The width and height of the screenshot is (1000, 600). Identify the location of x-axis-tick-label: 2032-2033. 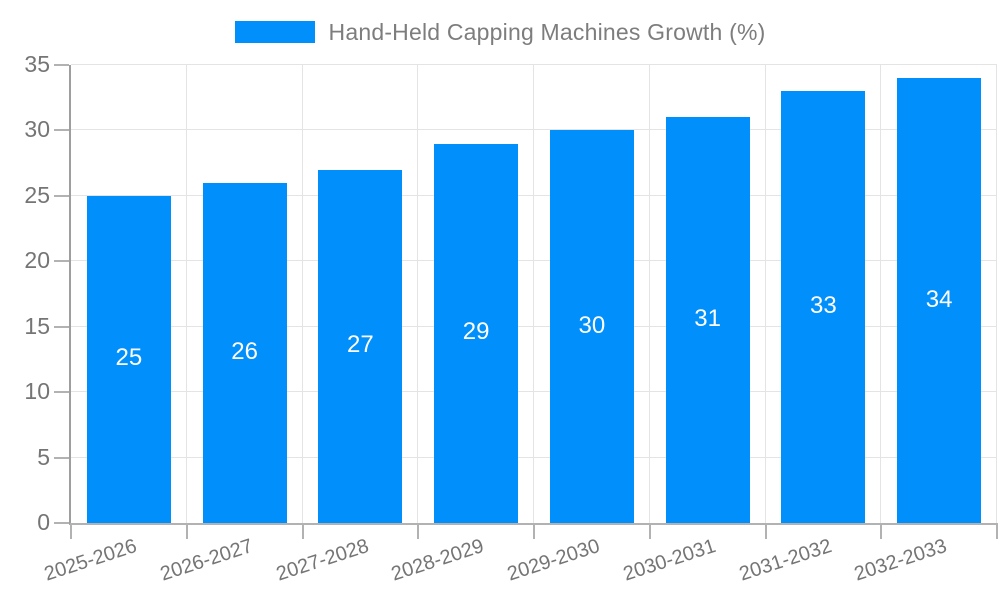
(901, 560).